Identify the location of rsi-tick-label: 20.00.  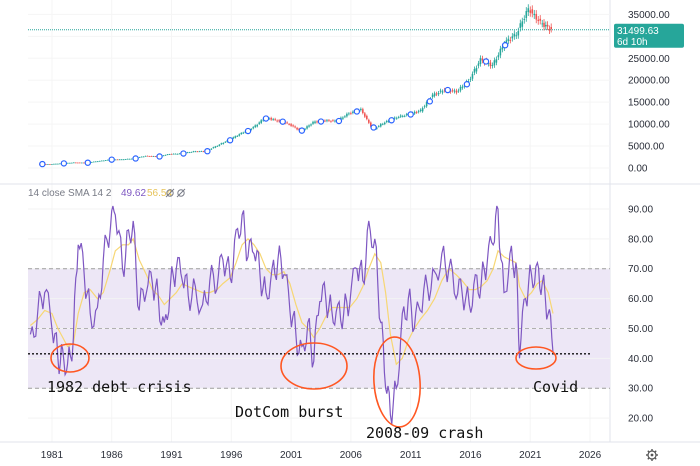
(640, 419).